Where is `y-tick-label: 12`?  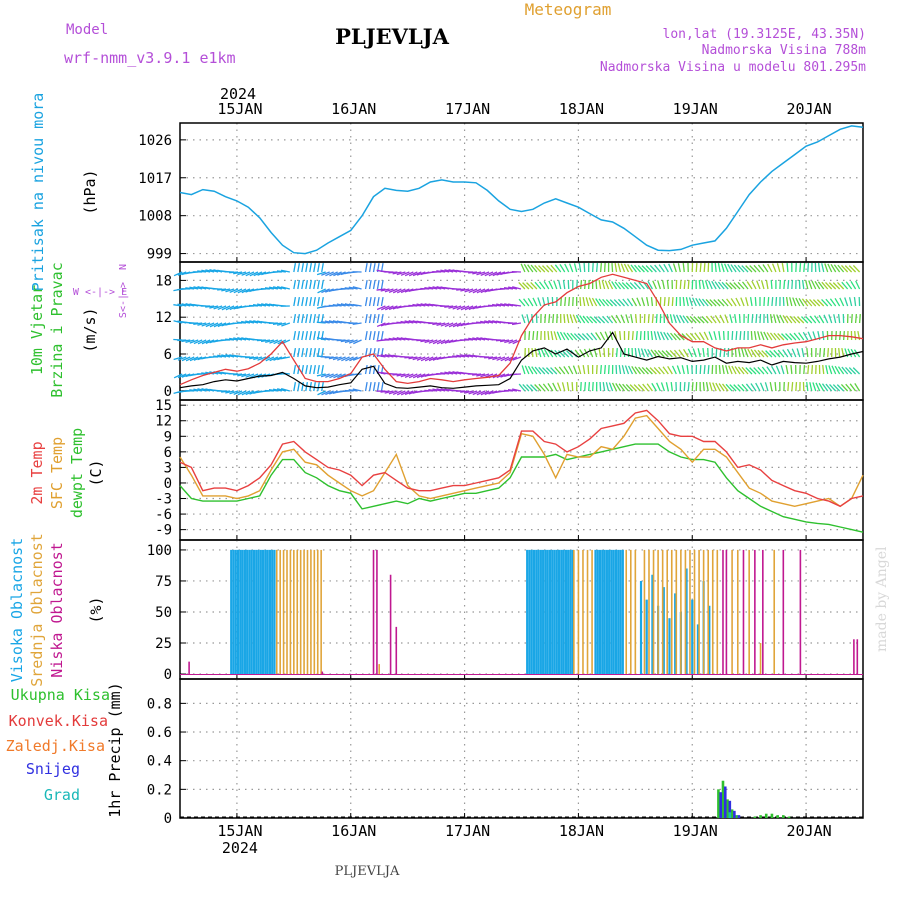 y-tick-label: 12 is located at coordinates (163, 318).